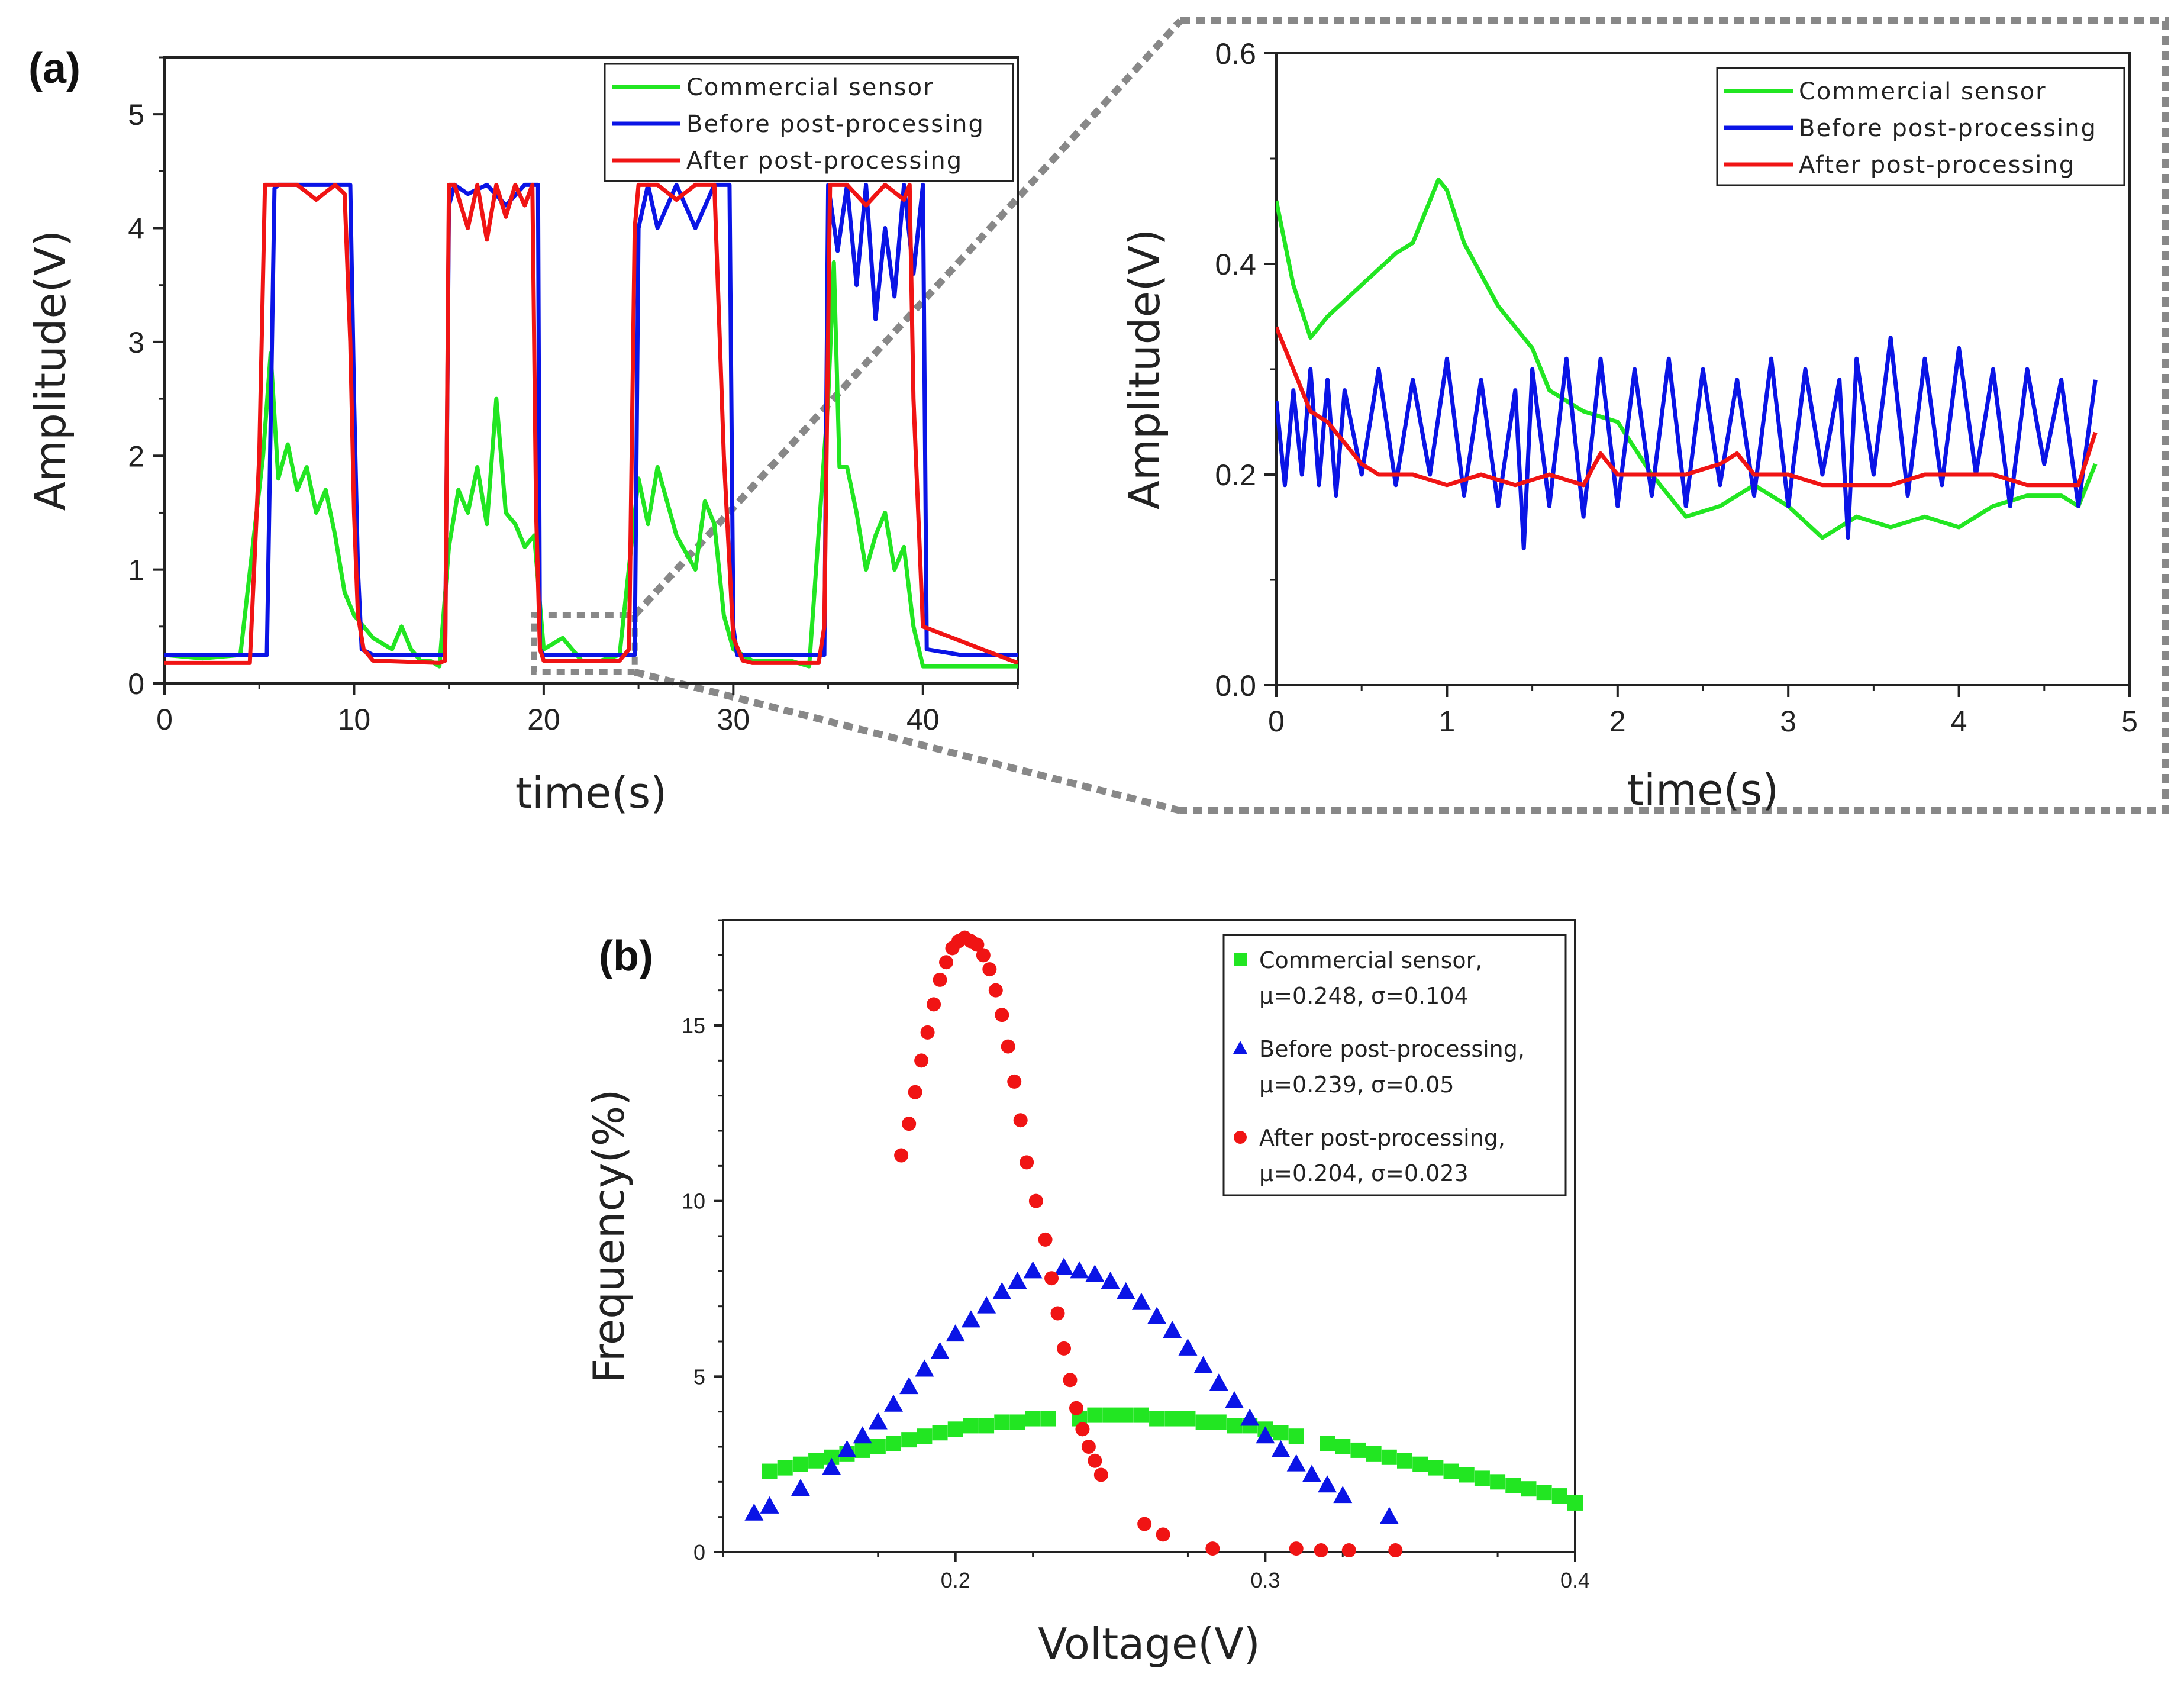 The width and height of the screenshot is (2184, 1700). What do you see at coordinates (1364, 996) in the screenshot?
I see `legend-stats: μ=0.248, σ=0.104` at bounding box center [1364, 996].